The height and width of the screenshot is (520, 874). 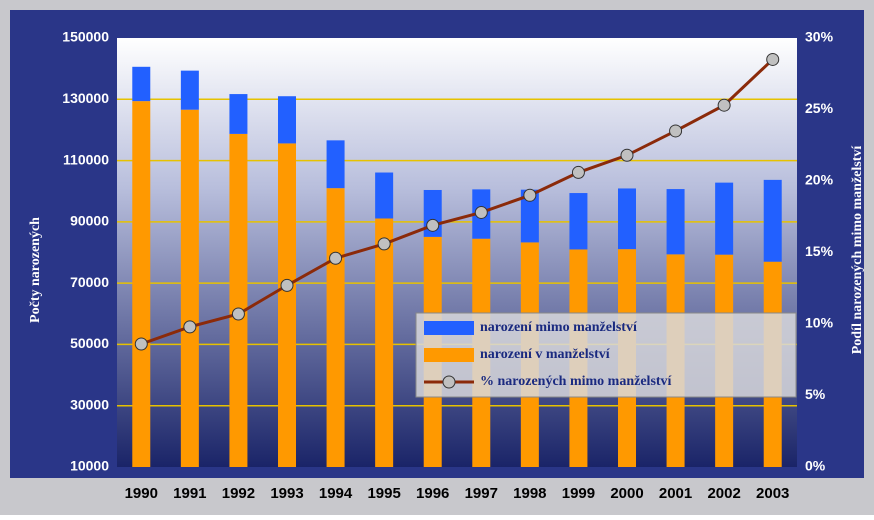 I want to click on legend-label: % narozených mimo manželství, so click(x=576, y=381).